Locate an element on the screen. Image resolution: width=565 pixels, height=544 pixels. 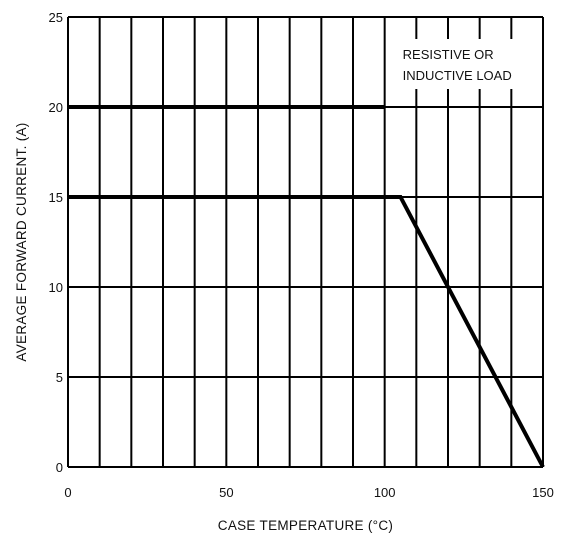
x-tick-label-100: 100 is located at coordinates (385, 492).